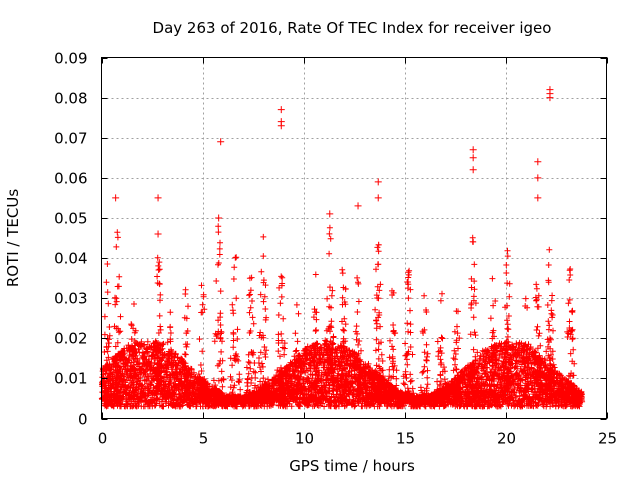  What do you see at coordinates (13, 238) in the screenshot?
I see `y-axis-label: ROTI / TECUs` at bounding box center [13, 238].